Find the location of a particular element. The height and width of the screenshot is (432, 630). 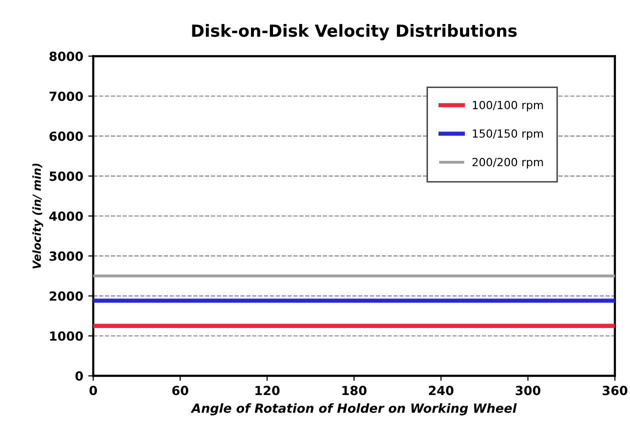

y-tick-label: 7000 is located at coordinates (66, 97).